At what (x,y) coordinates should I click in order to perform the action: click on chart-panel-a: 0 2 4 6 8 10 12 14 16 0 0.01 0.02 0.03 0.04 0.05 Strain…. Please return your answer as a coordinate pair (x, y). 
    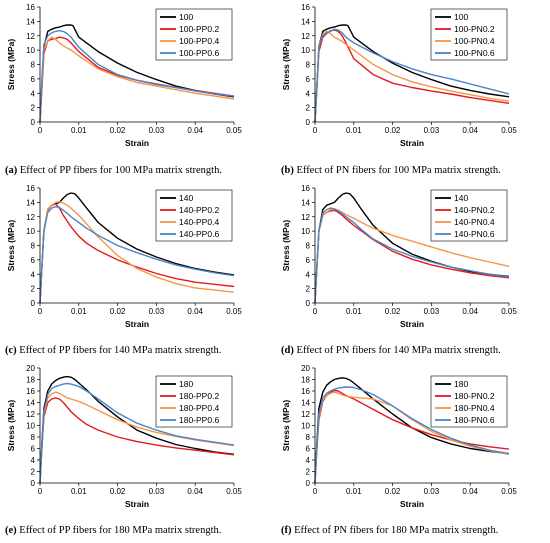
    Looking at the image, I should click on (121, 79).